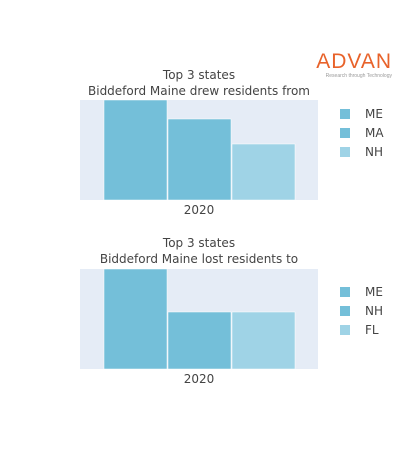 This screenshot has width=400, height=450. Describe the element at coordinates (199, 91) in the screenshot. I see `chart-title-line: Biddeford Maine drew residents from` at that location.